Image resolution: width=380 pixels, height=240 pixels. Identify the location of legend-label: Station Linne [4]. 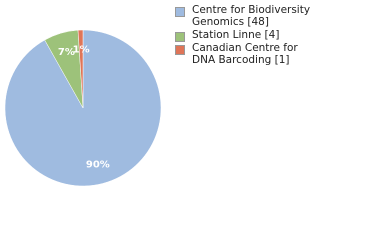
(236, 35).